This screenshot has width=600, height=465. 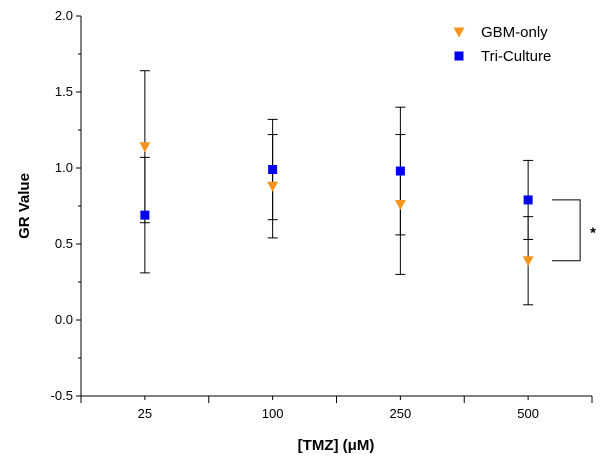 What do you see at coordinates (401, 413) in the screenshot?
I see `x-tick-label: 250` at bounding box center [401, 413].